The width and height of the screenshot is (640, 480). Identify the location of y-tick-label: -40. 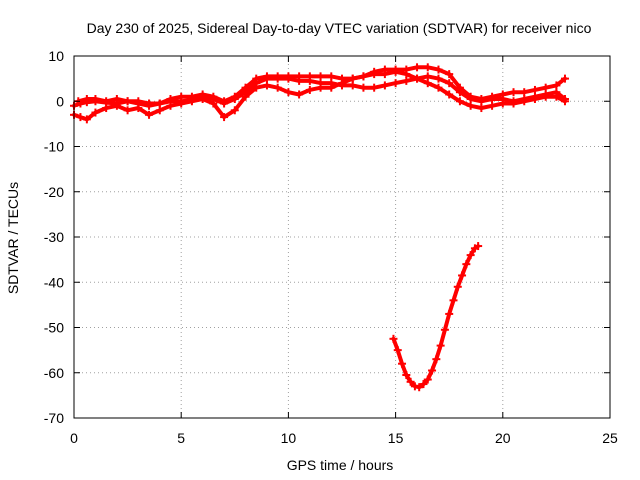
(54, 282).